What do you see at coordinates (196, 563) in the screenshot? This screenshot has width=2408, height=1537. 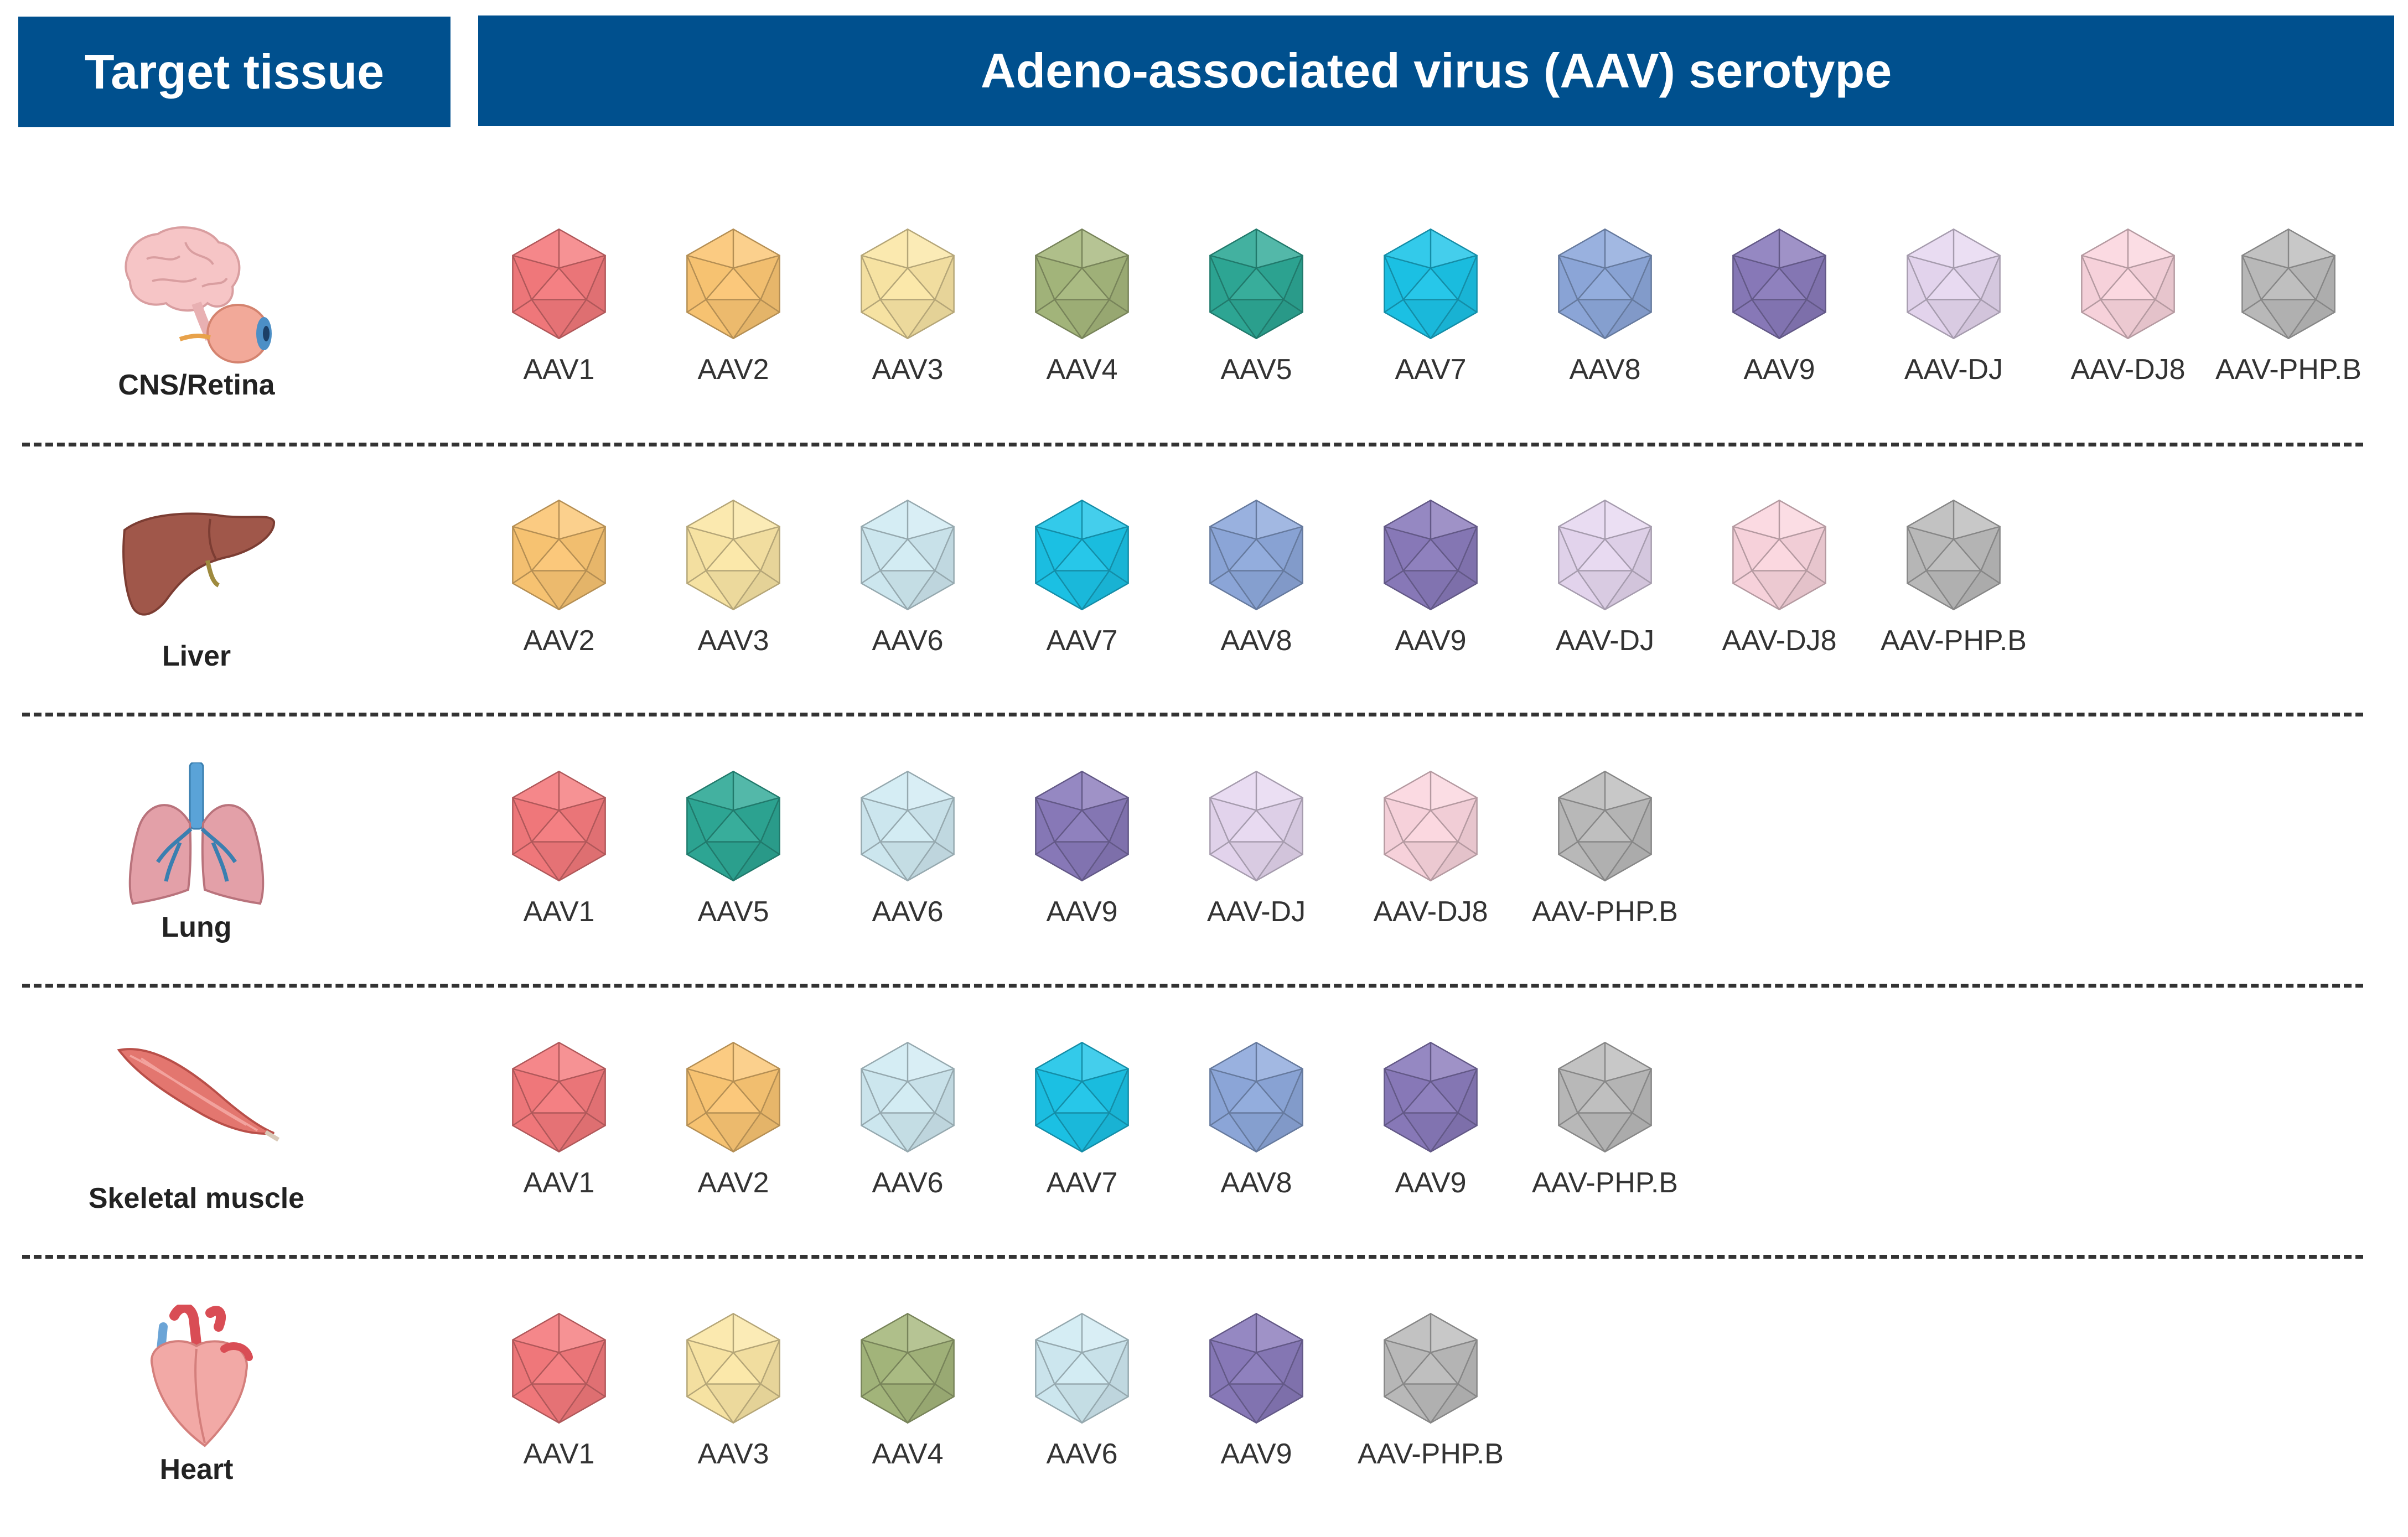 I see `liver-icon` at bounding box center [196, 563].